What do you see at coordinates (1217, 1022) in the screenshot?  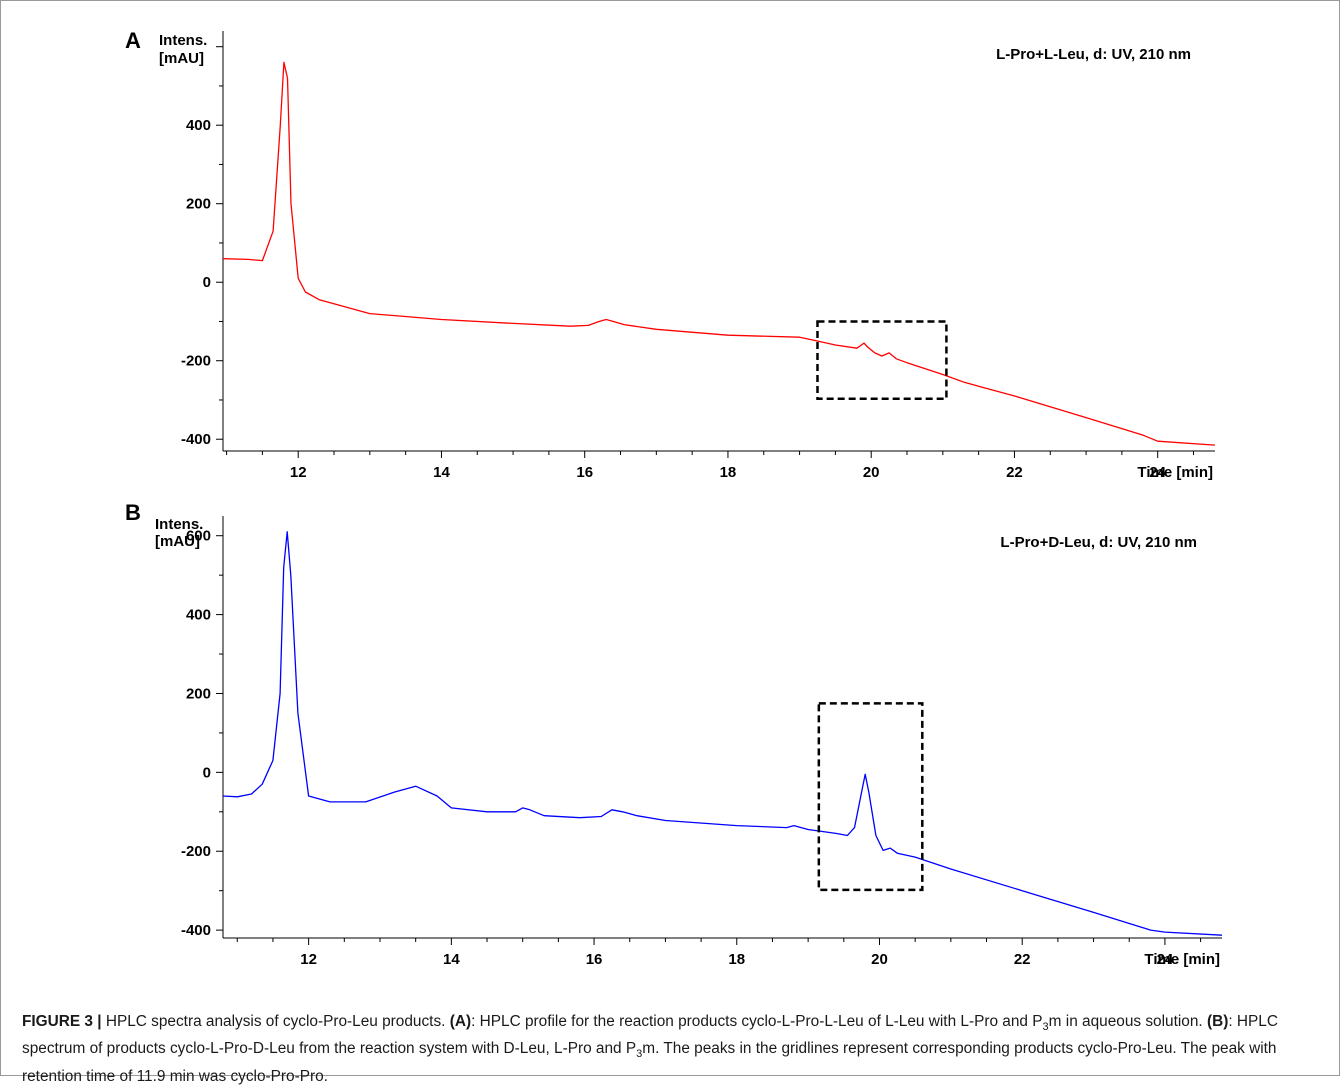 I see `caption-panel-b: (B)` at bounding box center [1217, 1022].